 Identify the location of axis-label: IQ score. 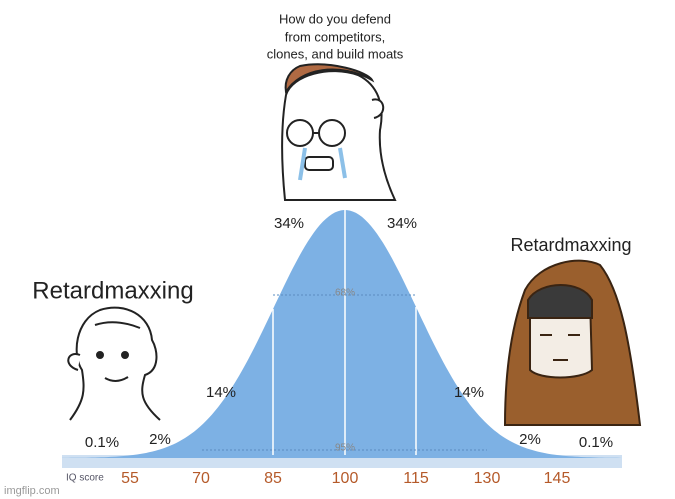
(85, 478).